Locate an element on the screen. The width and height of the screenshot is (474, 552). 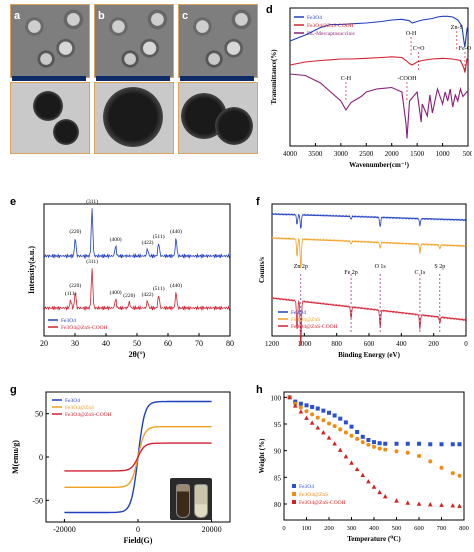
x-tick-label: 20 is located at coordinates (44, 343).